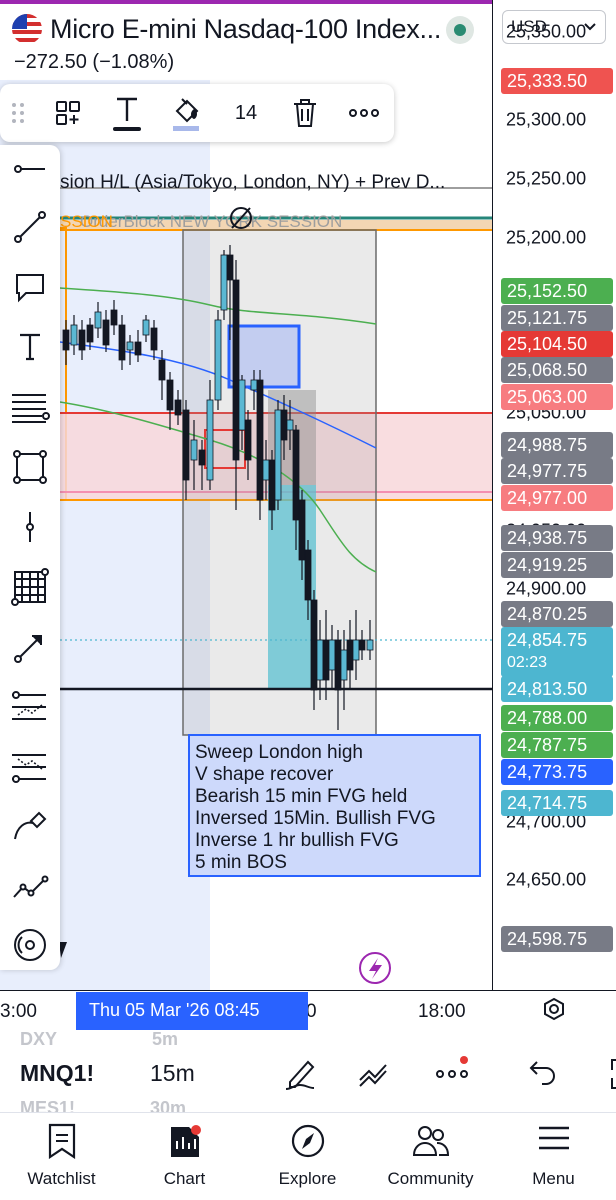  I want to click on more-icon, so click(364, 113).